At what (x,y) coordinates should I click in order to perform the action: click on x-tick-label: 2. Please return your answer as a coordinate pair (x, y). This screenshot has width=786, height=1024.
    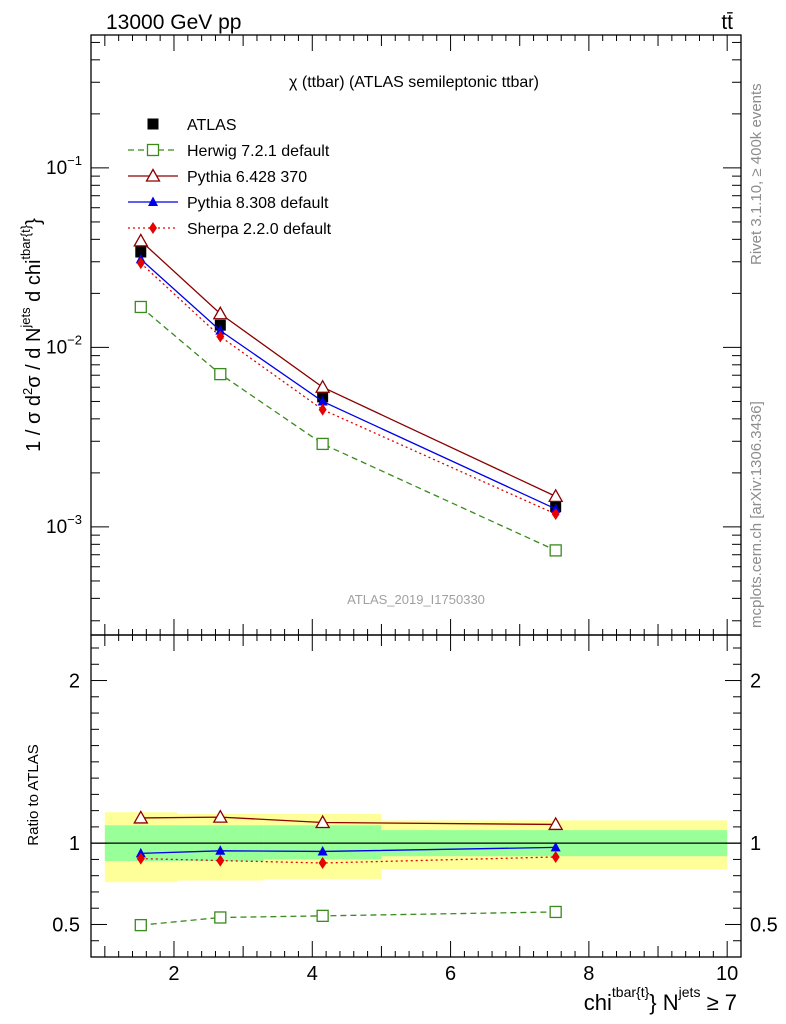
    Looking at the image, I should click on (173, 974).